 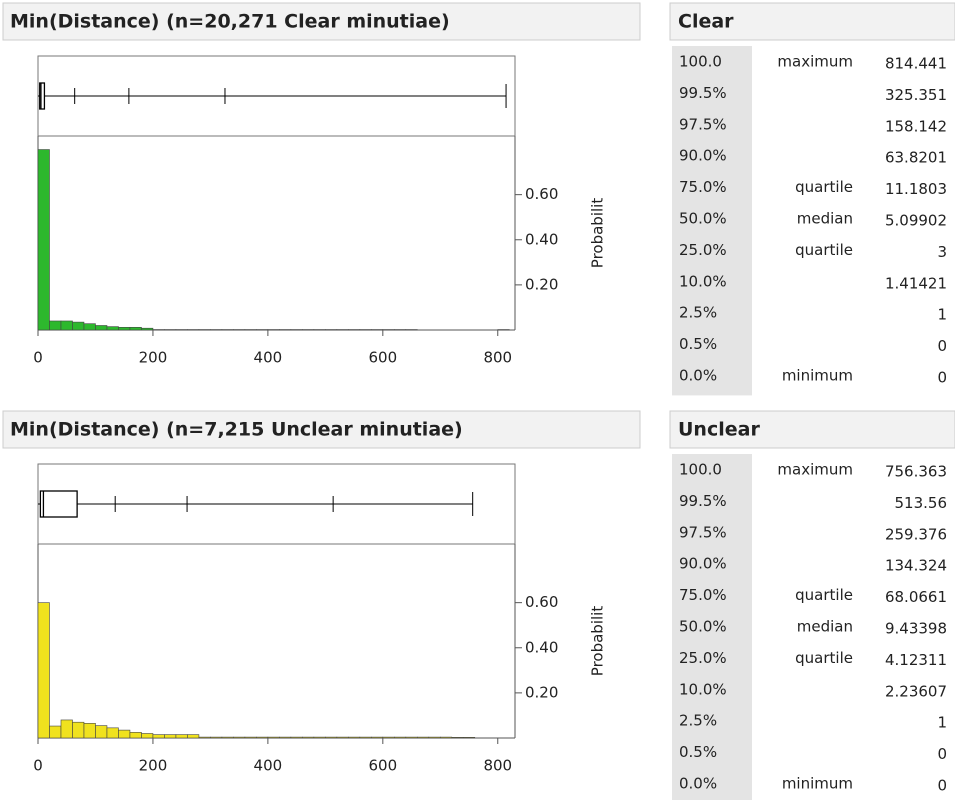 What do you see at coordinates (706, 22) in the screenshot?
I see `table-title: Clear` at bounding box center [706, 22].